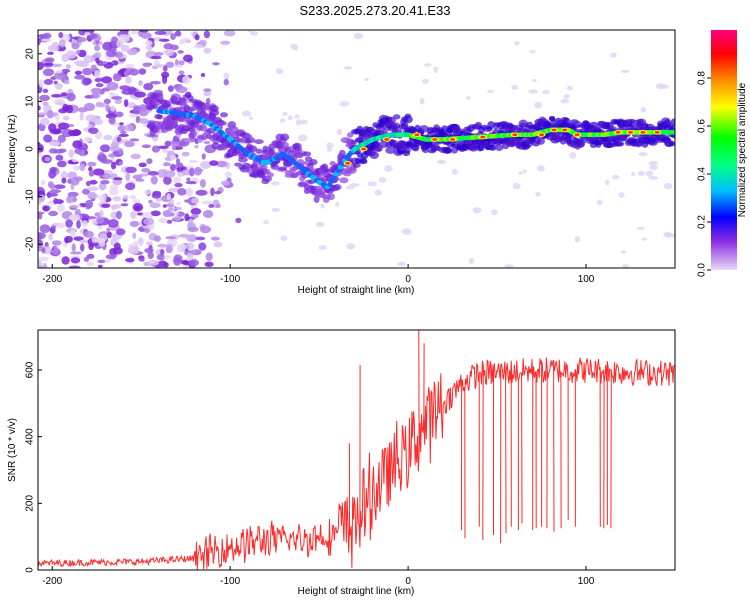  I want to click on snr-x-tick-label: -200, so click(52, 581).